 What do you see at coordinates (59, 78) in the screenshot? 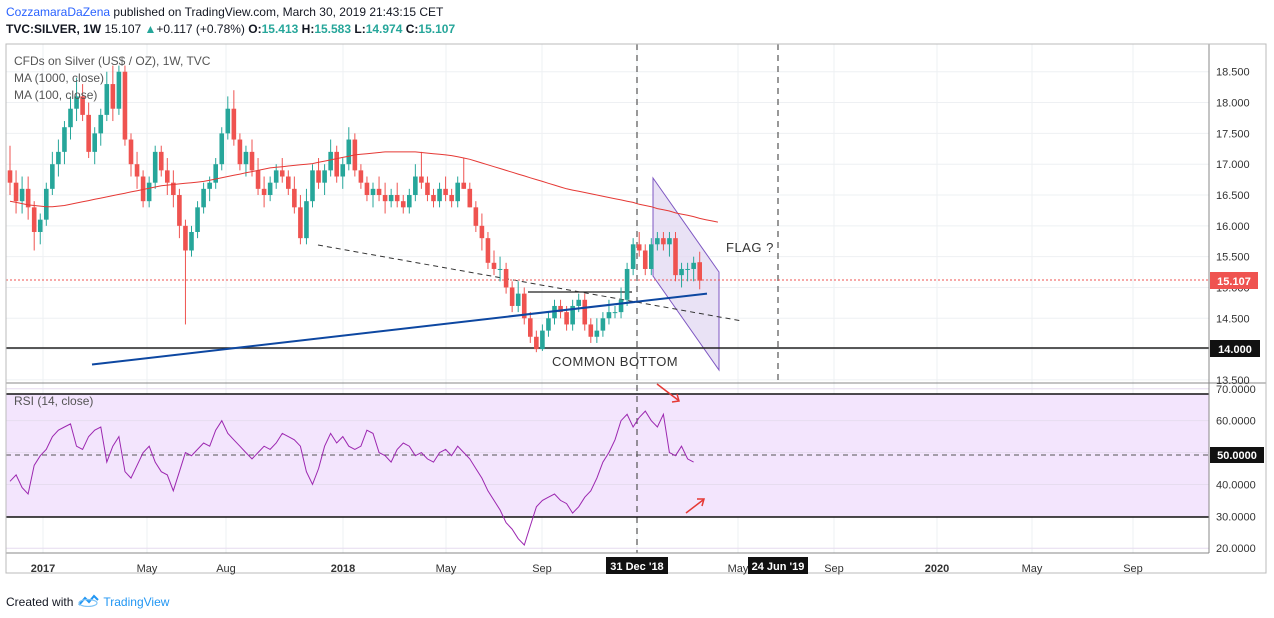
I see `ma1000-legend: MA (1000, close)` at bounding box center [59, 78].